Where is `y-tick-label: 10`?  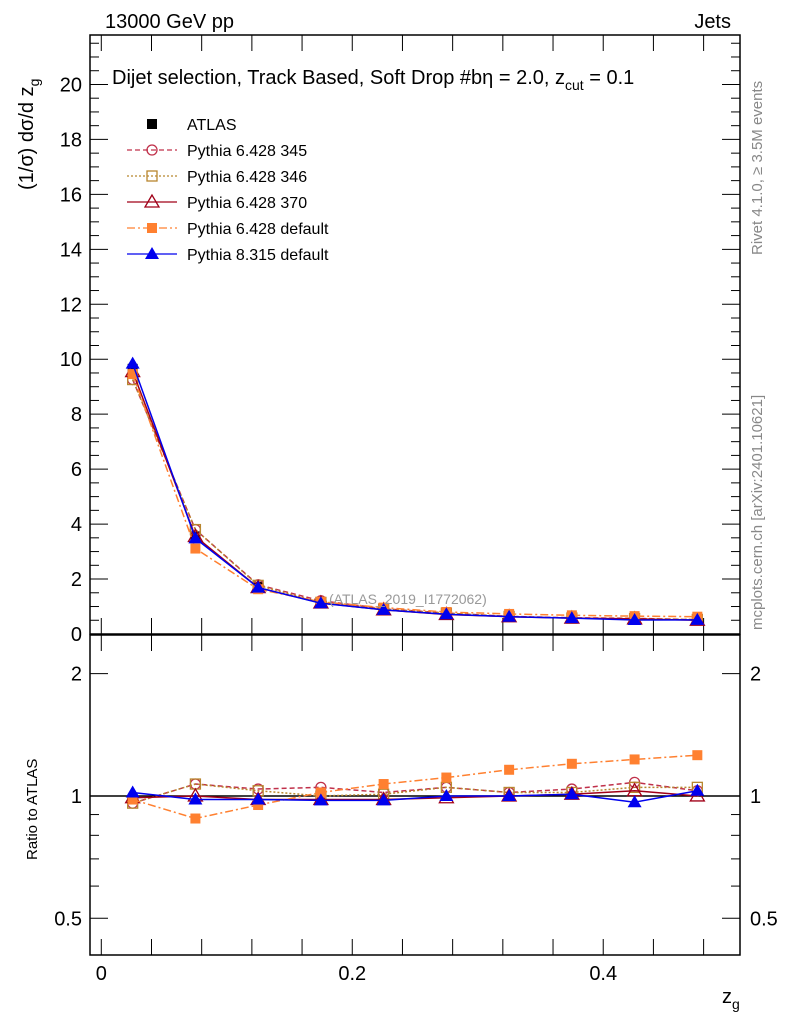
y-tick-label: 10 is located at coordinates (71, 360).